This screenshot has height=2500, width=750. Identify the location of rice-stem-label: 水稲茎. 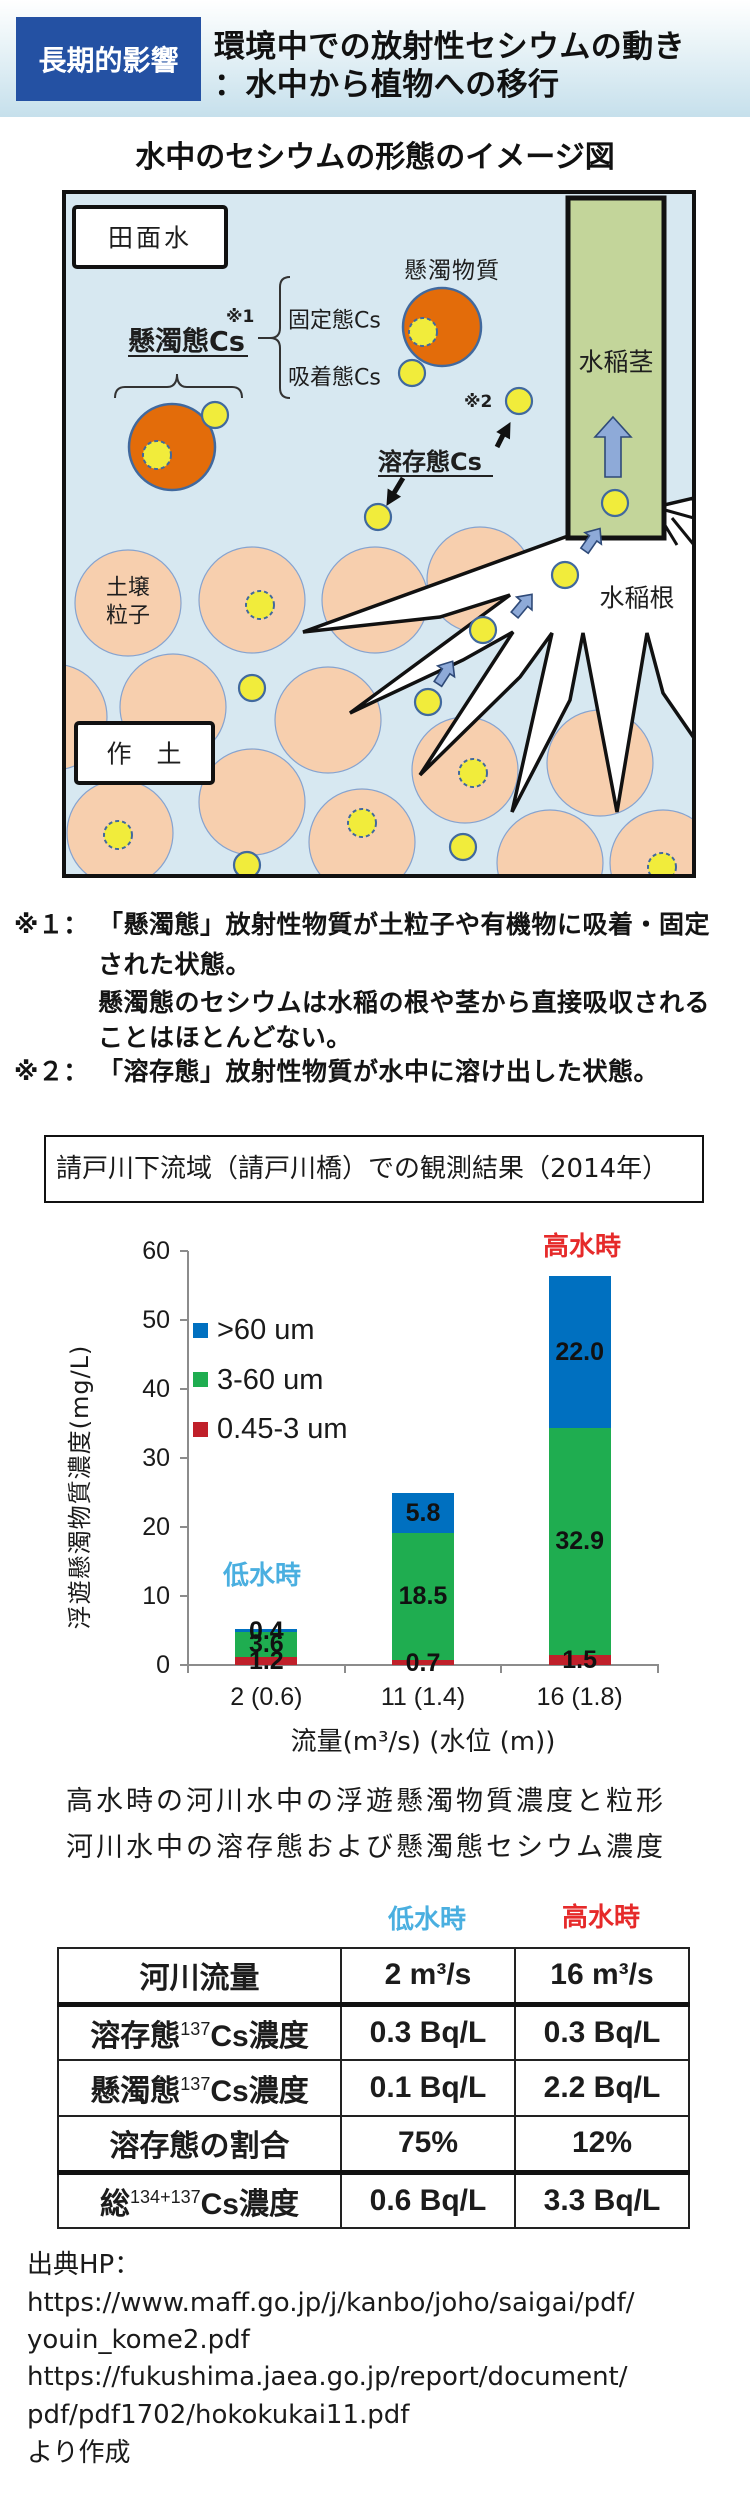
(615, 362).